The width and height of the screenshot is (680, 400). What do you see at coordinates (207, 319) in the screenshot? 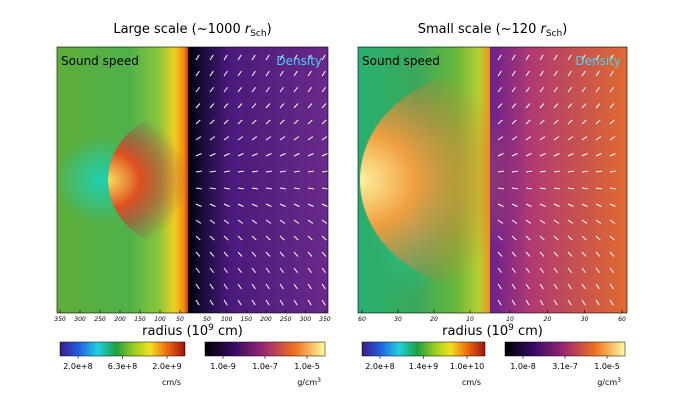
I see `x-tick-label: 50` at bounding box center [207, 319].